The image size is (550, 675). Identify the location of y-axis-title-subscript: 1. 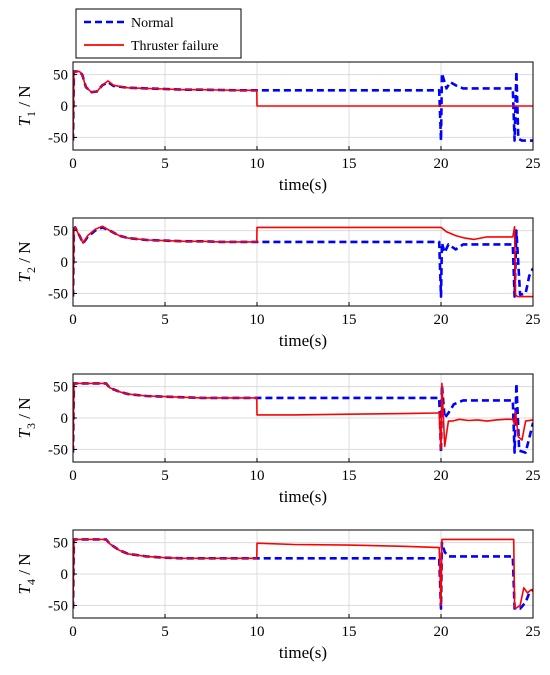
(31, 114).